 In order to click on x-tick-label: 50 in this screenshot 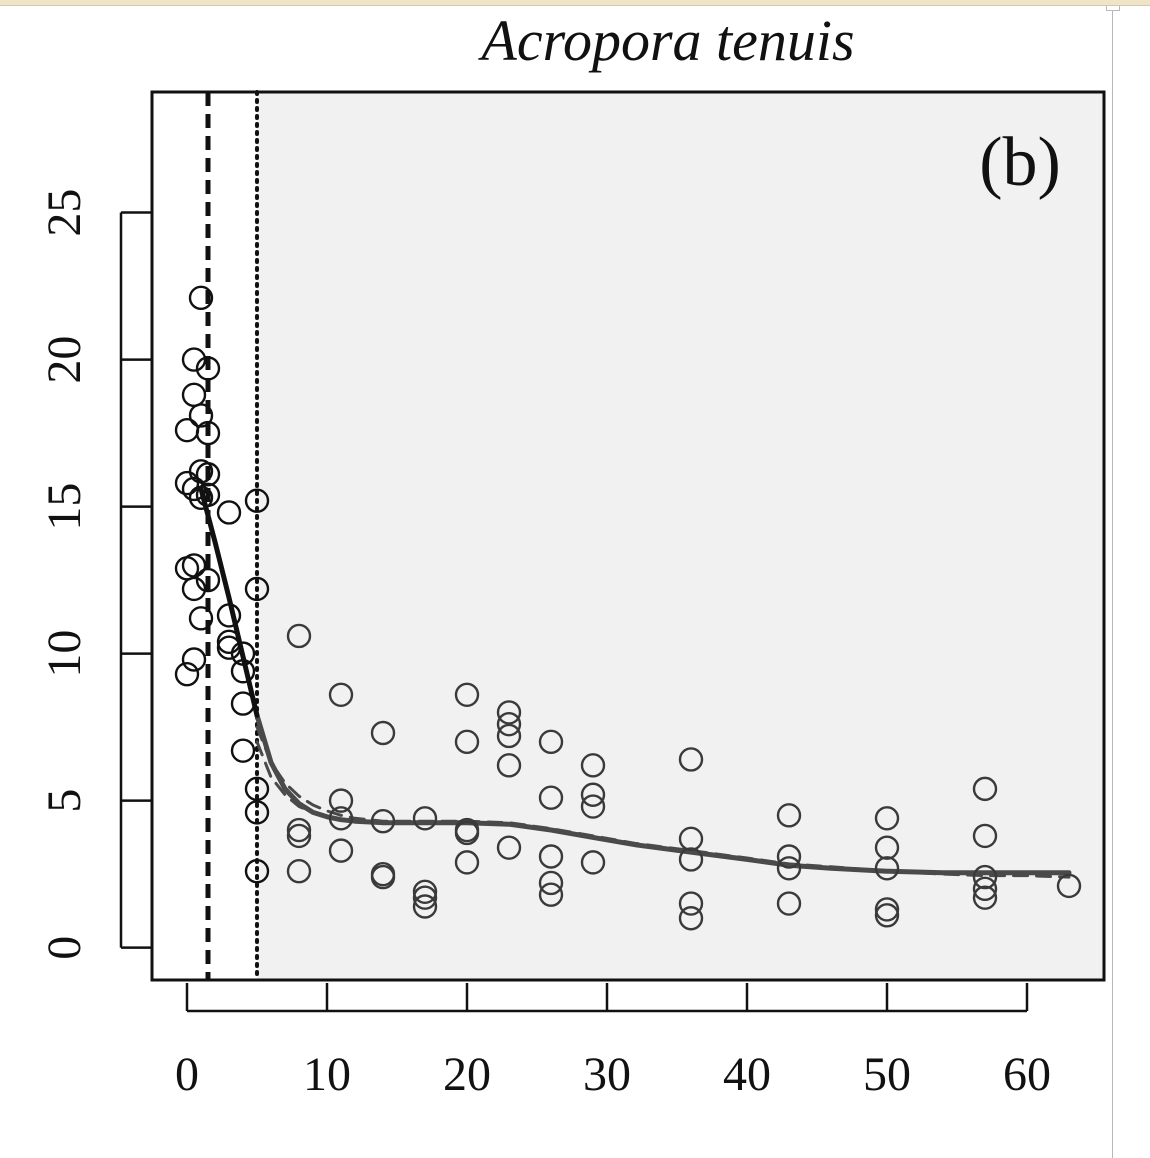, I will do `click(887, 1074)`.